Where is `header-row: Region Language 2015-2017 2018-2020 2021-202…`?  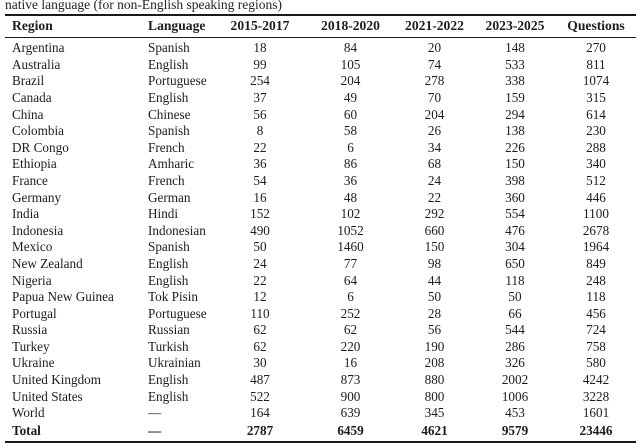 header-row: Region Language 2015-2017 2018-2020 2021-202… is located at coordinates (320, 26).